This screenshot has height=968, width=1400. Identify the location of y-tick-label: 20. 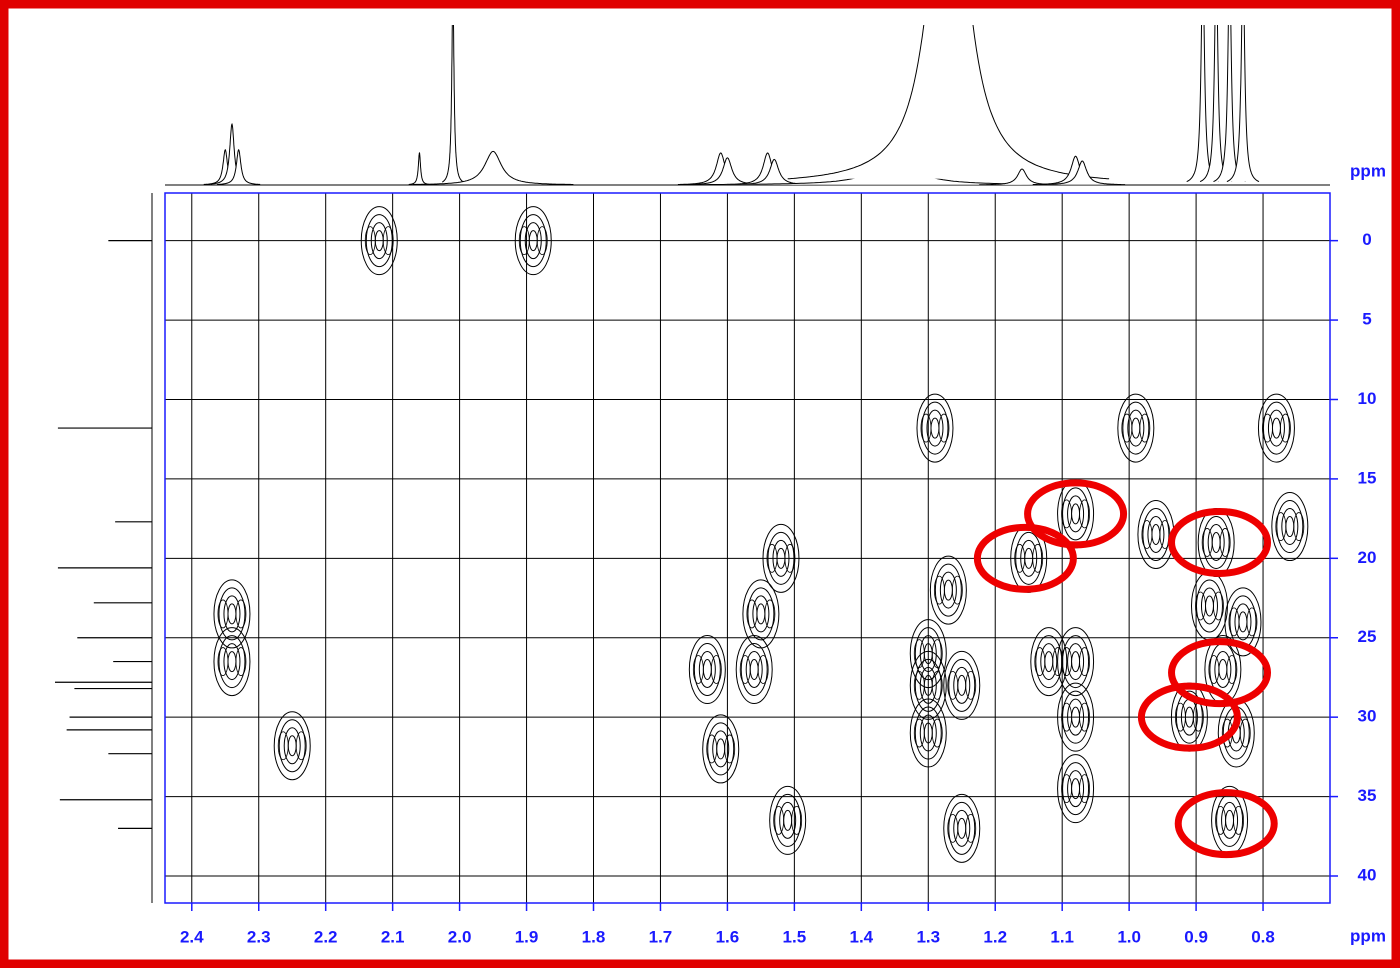
(1367, 557).